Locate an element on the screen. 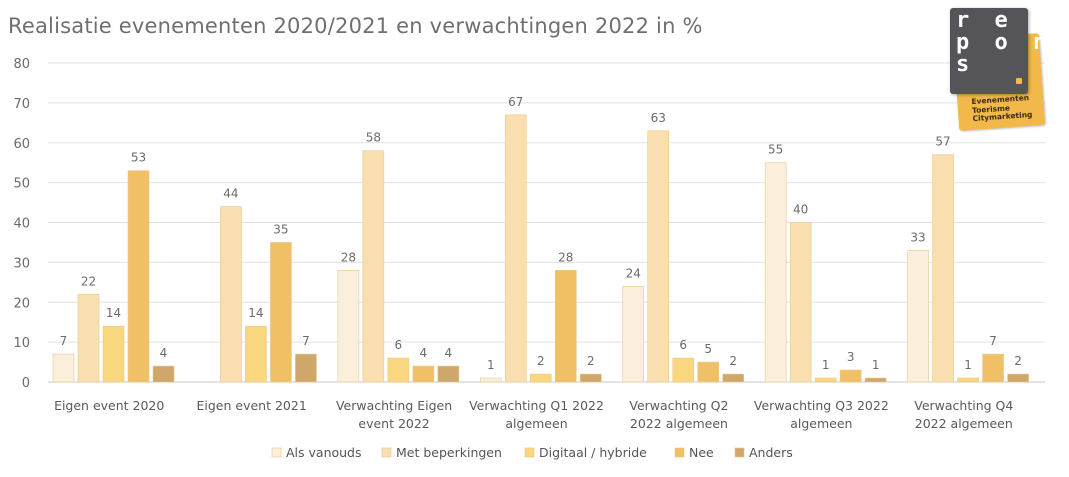  legend-item: Met beperkingen is located at coordinates (441, 452).